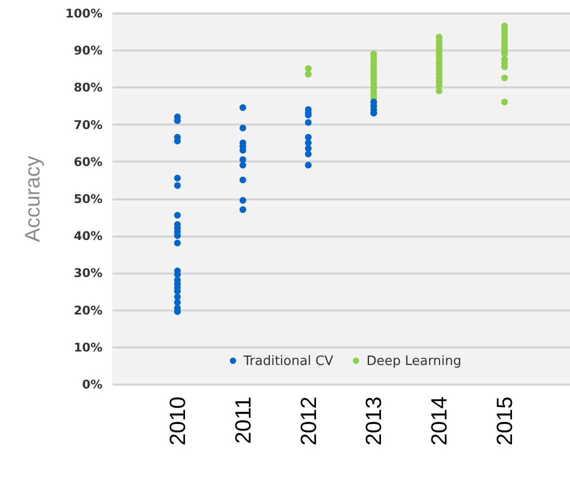 The height and width of the screenshot is (477, 570). I want to click on x-tick-label: 2015, so click(505, 421).